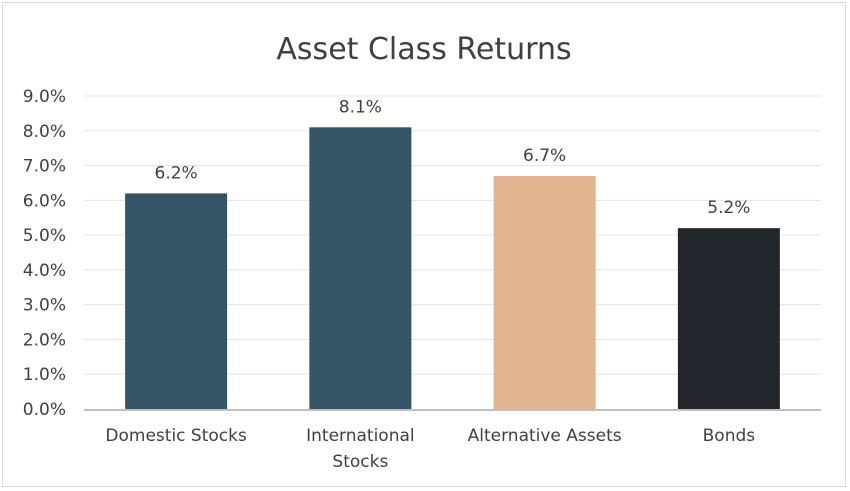 The width and height of the screenshot is (850, 491). What do you see at coordinates (360, 107) in the screenshot?
I see `data-label: 8.1%` at bounding box center [360, 107].